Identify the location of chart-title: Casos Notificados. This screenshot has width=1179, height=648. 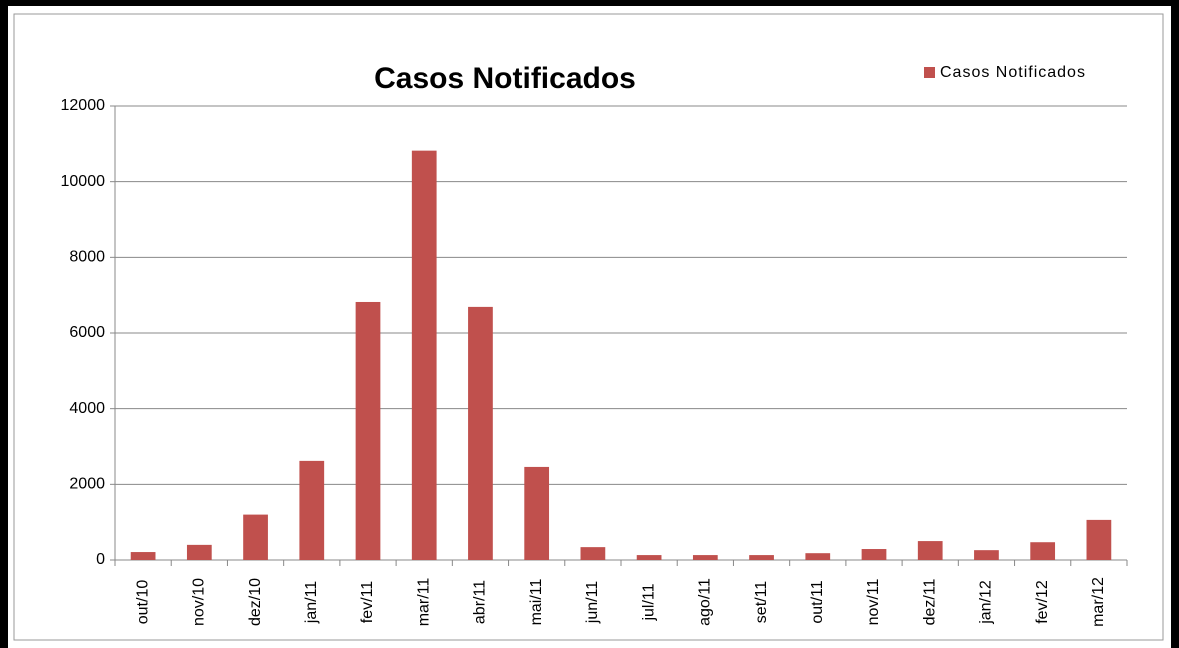
(505, 78).